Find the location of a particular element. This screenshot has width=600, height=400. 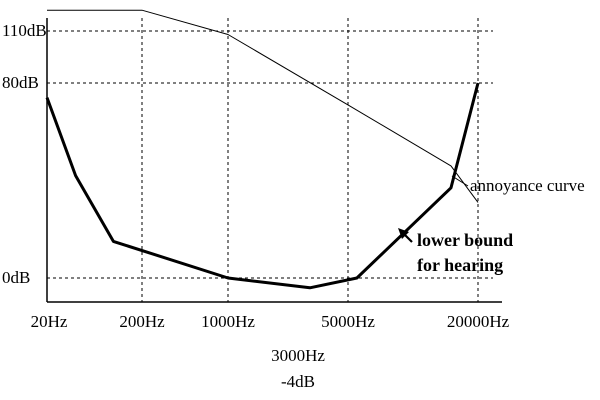

x-tick-label-1000Hz: 1000Hz is located at coordinates (228, 321).